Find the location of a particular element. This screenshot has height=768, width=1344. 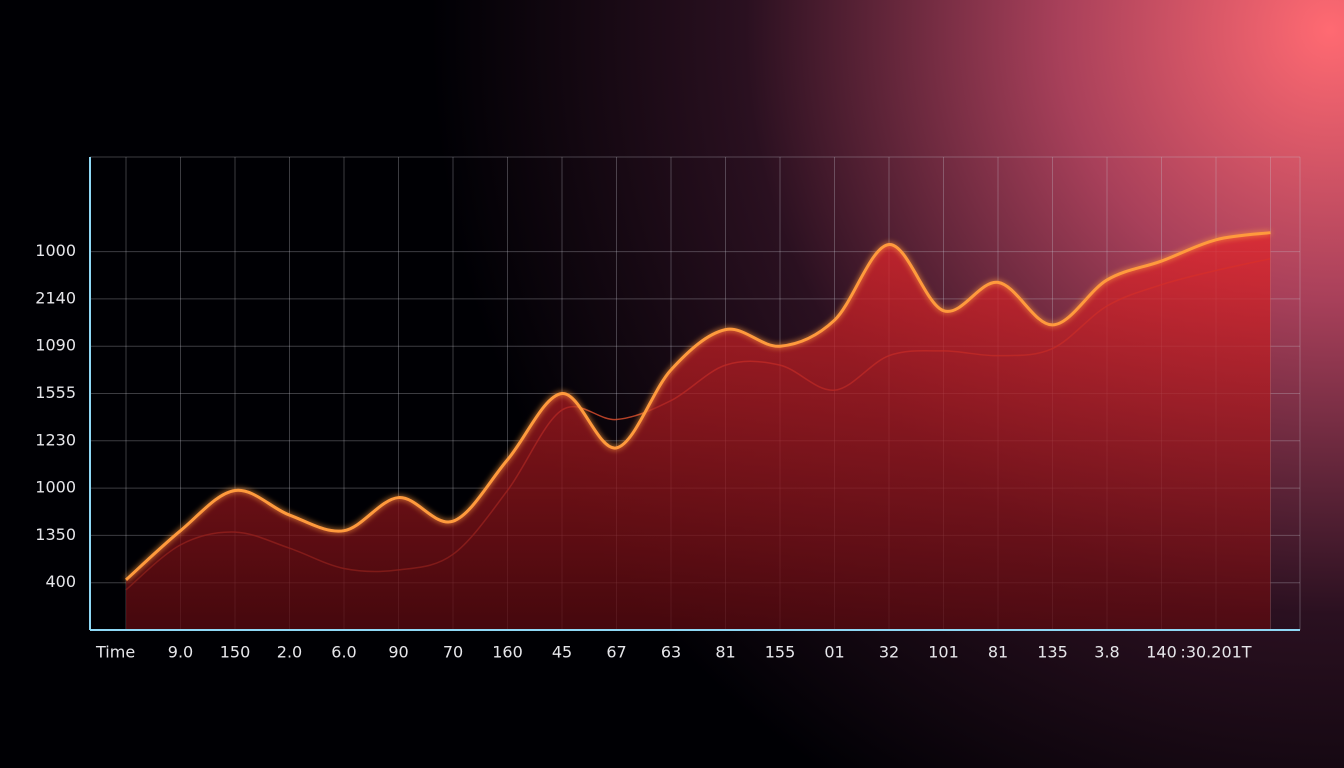

x-tick-label: 155 is located at coordinates (780, 652).